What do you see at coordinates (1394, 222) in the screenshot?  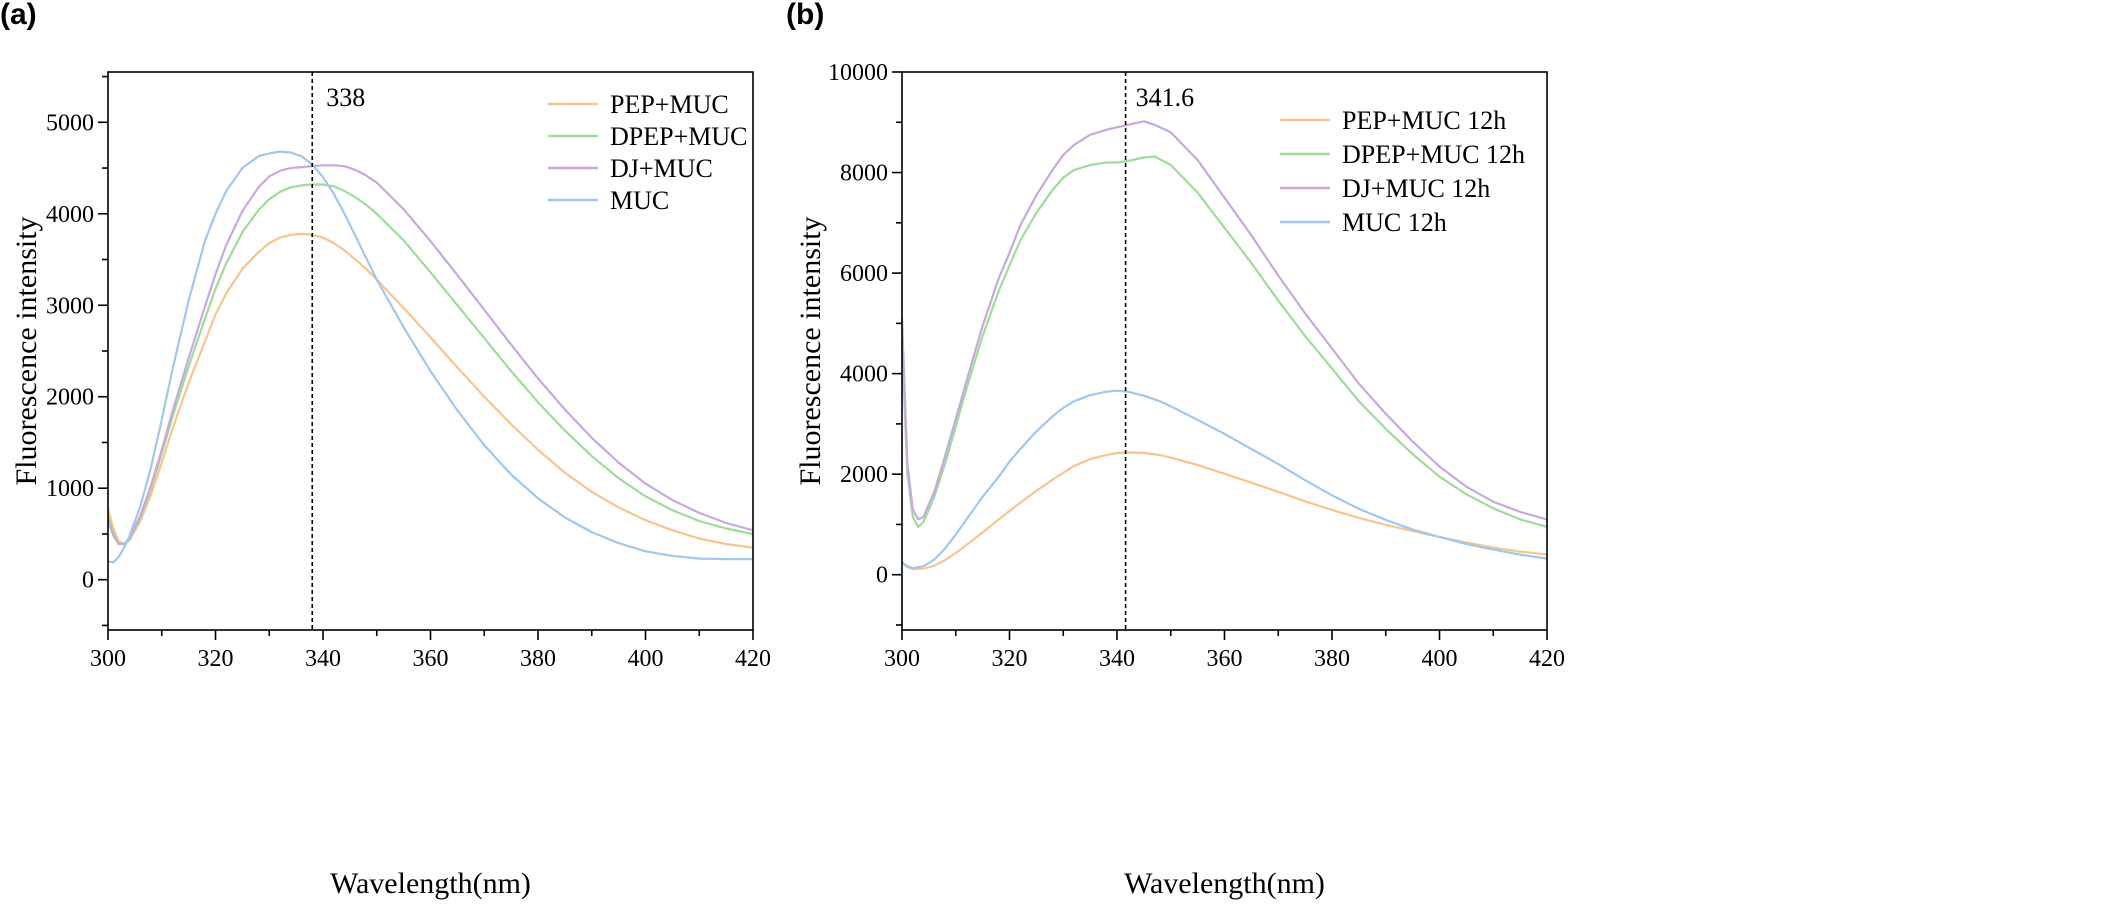 I see `legend-label: MUC 12h` at bounding box center [1394, 222].